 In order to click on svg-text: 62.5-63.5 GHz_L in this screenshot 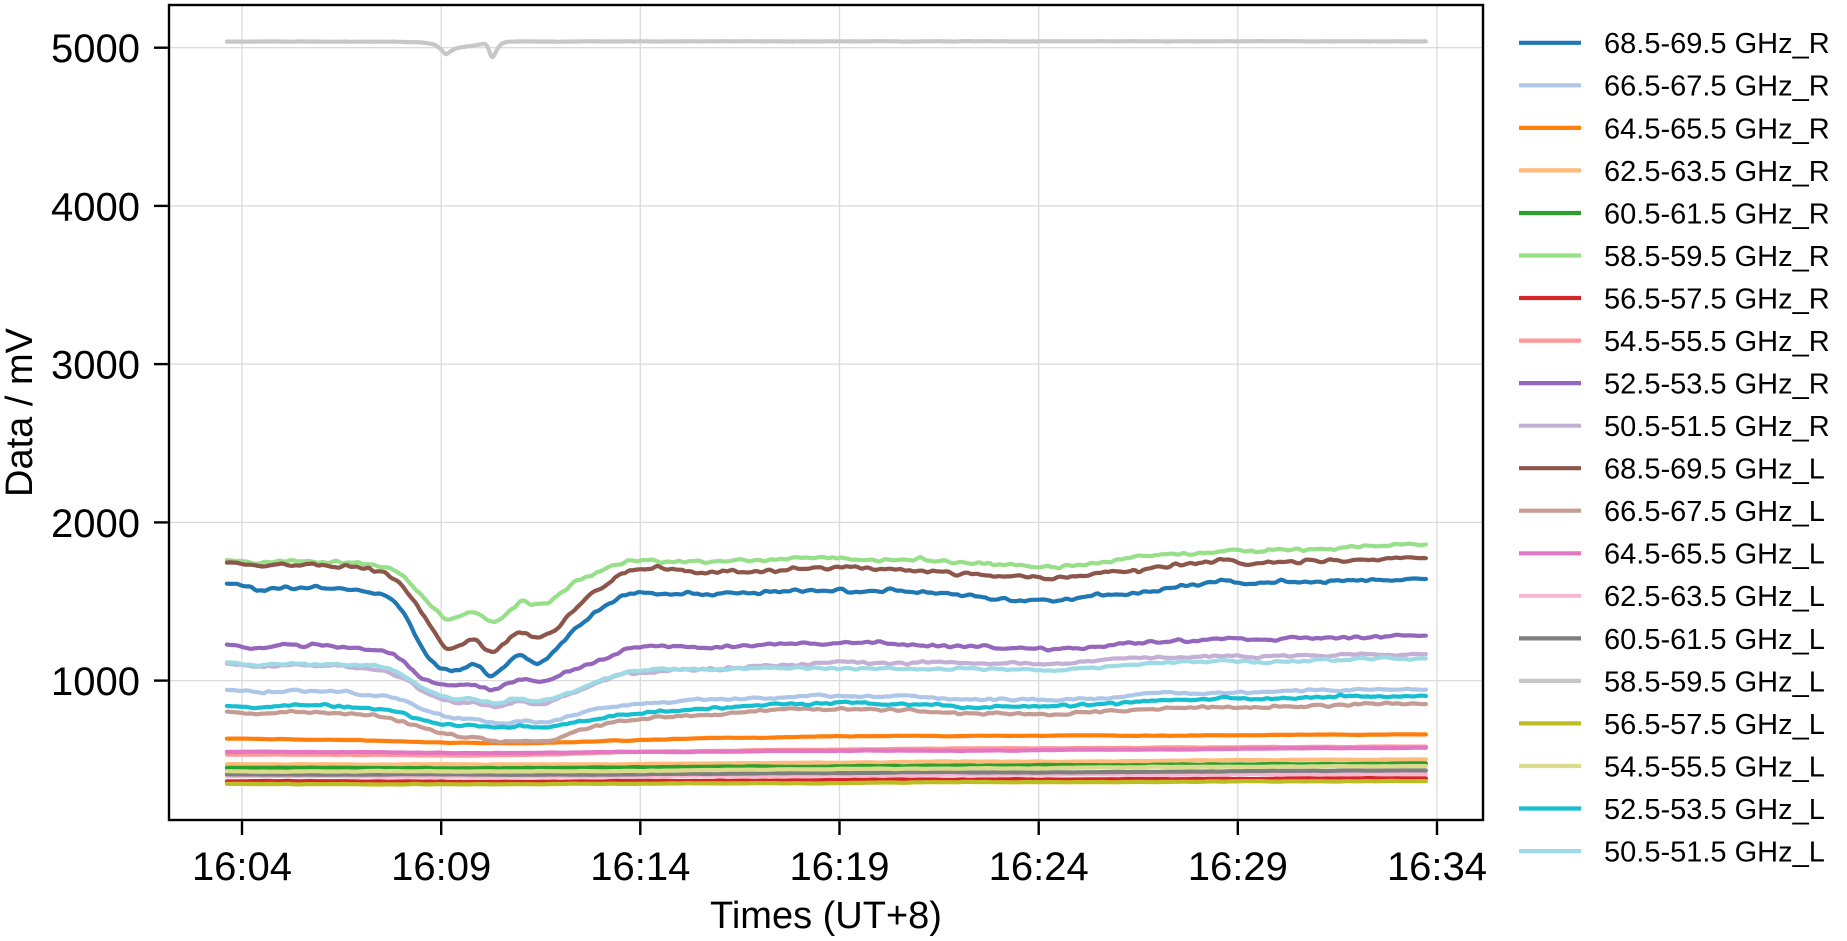, I will do `click(1714, 597)`.